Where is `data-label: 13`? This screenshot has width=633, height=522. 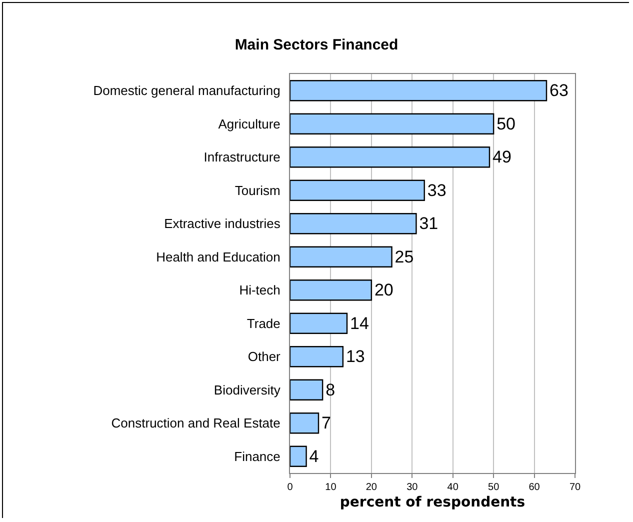
data-label: 13 is located at coordinates (355, 356).